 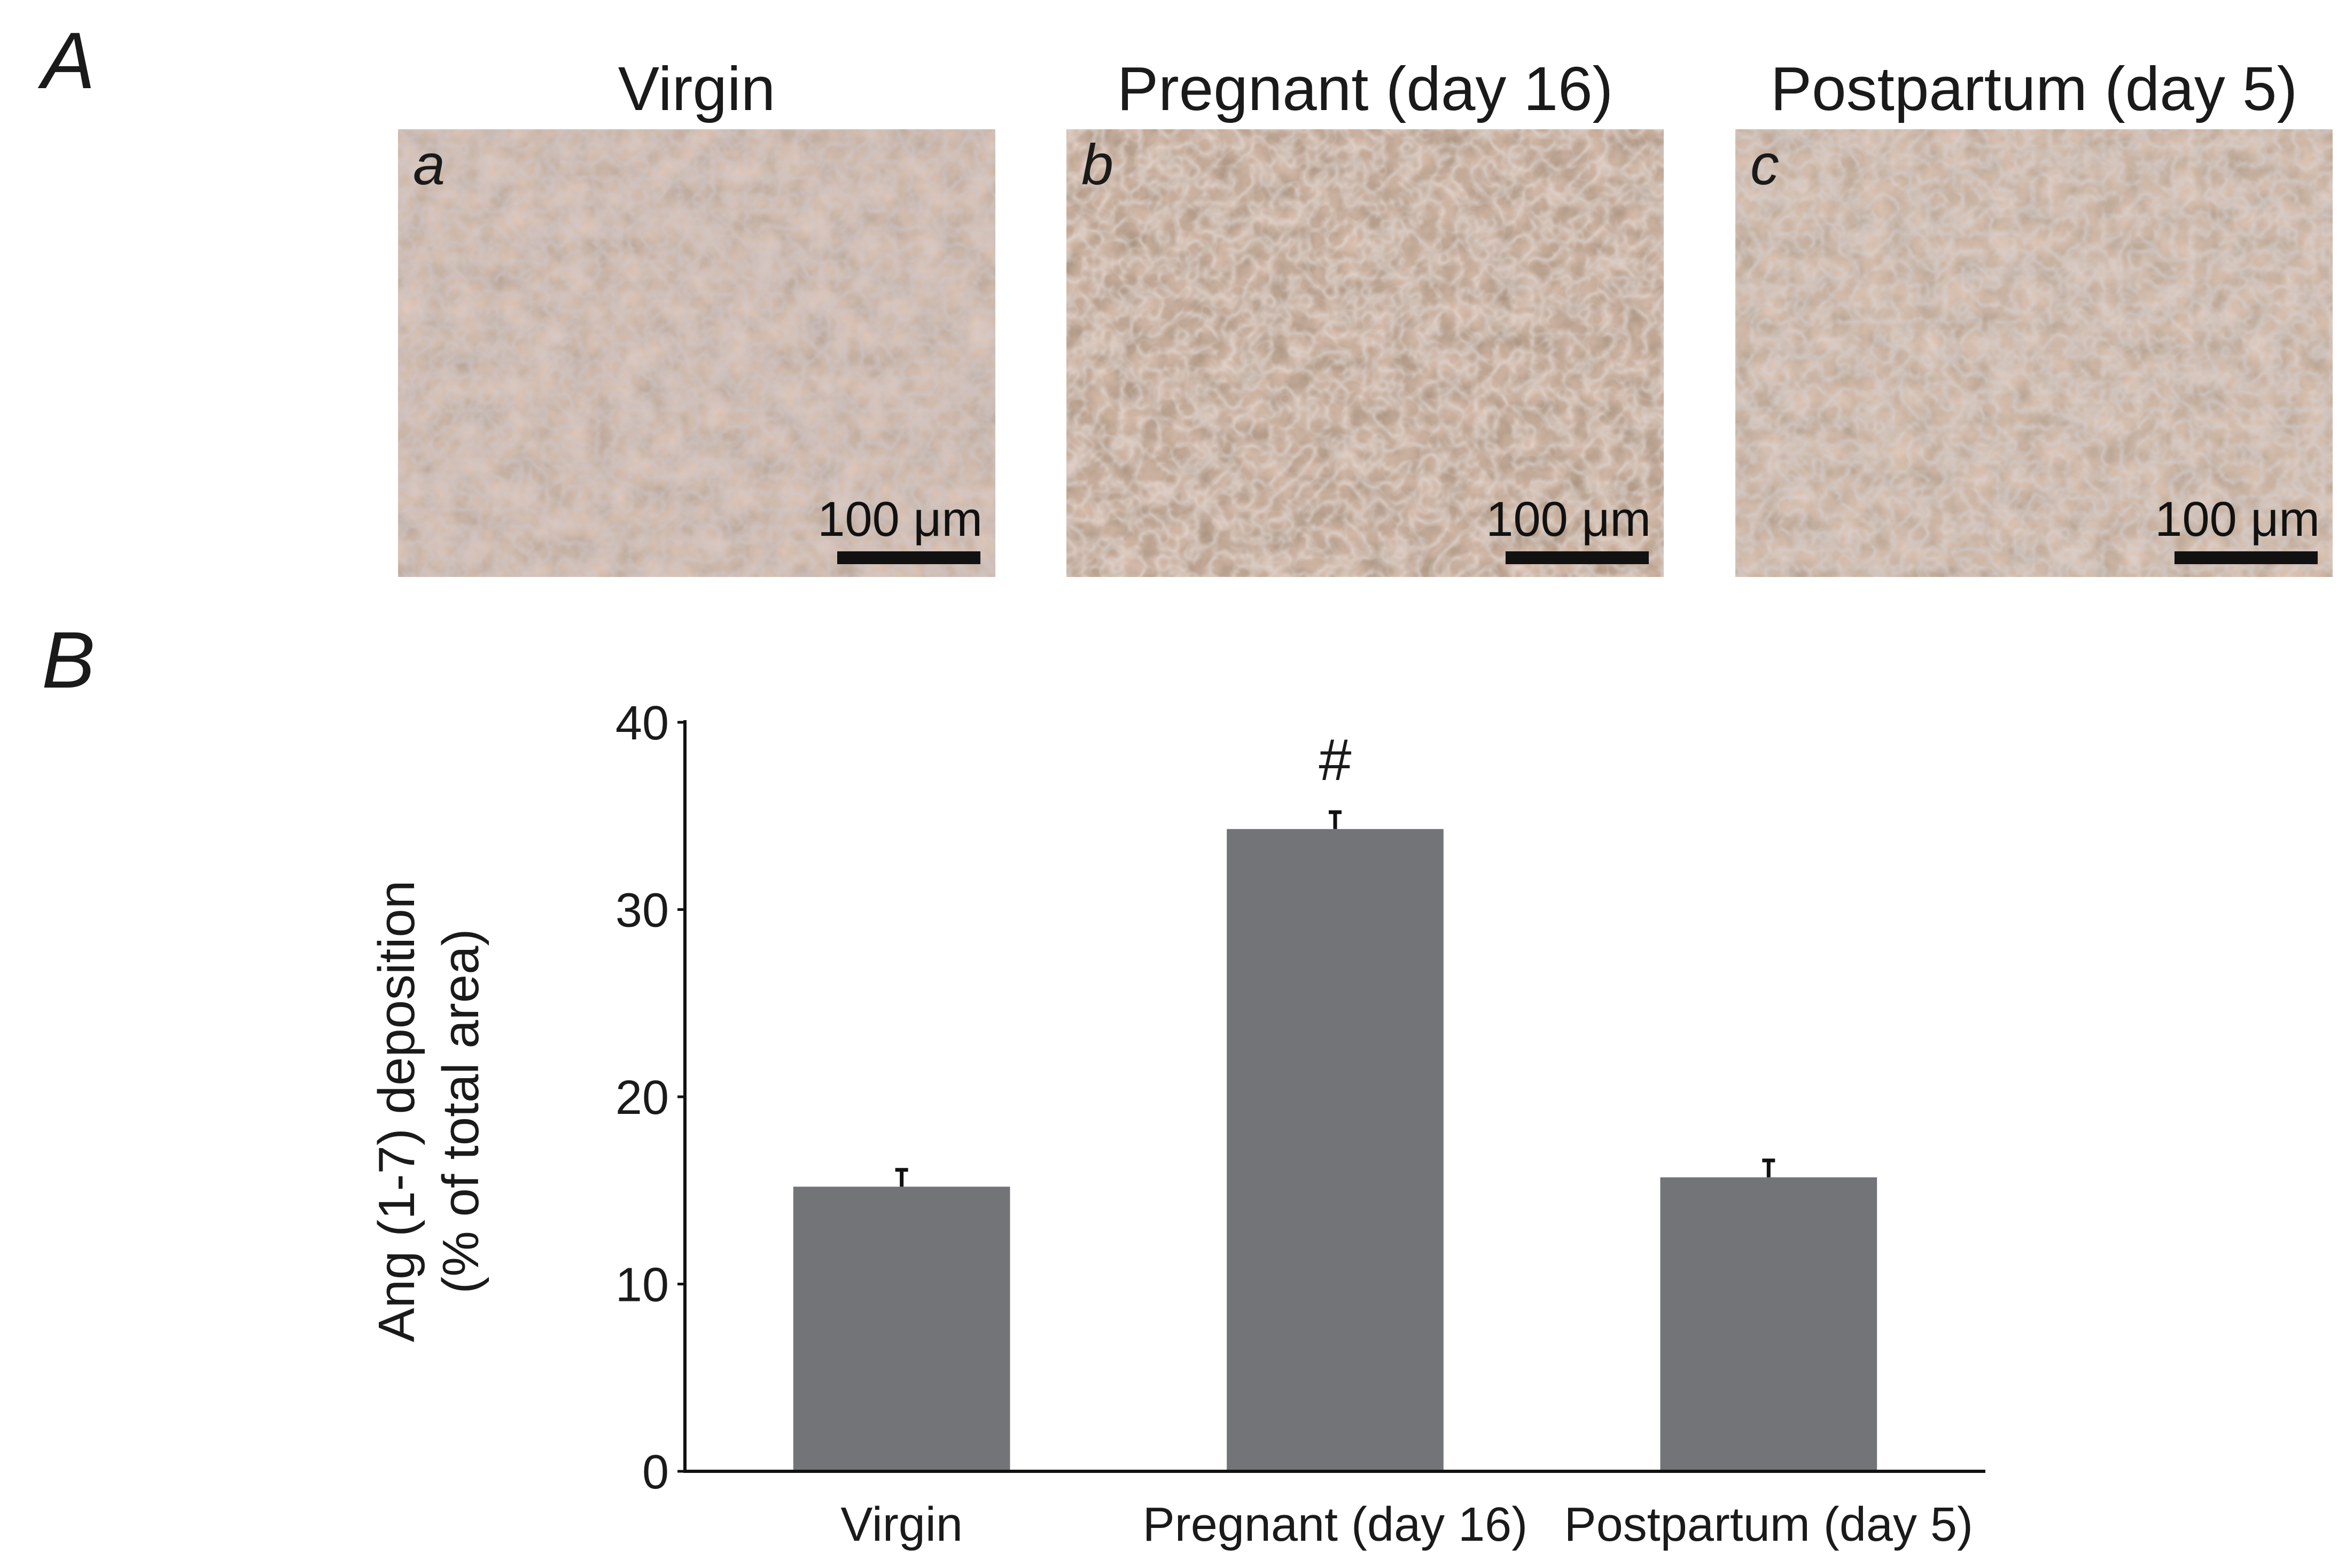 I want to click on image-title-virgin: Virgin, so click(x=697, y=88).